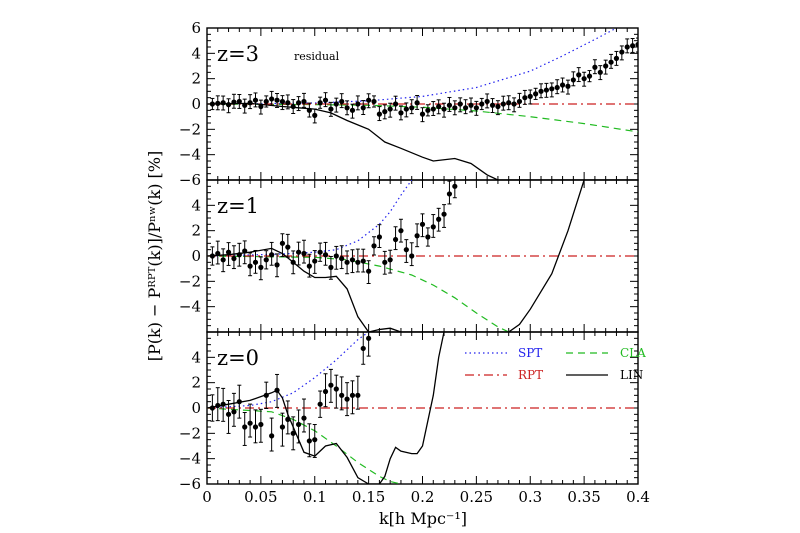 This screenshot has width=800, height=533. Describe the element at coordinates (238, 206) in the screenshot. I see `panel-label: z=1` at that location.